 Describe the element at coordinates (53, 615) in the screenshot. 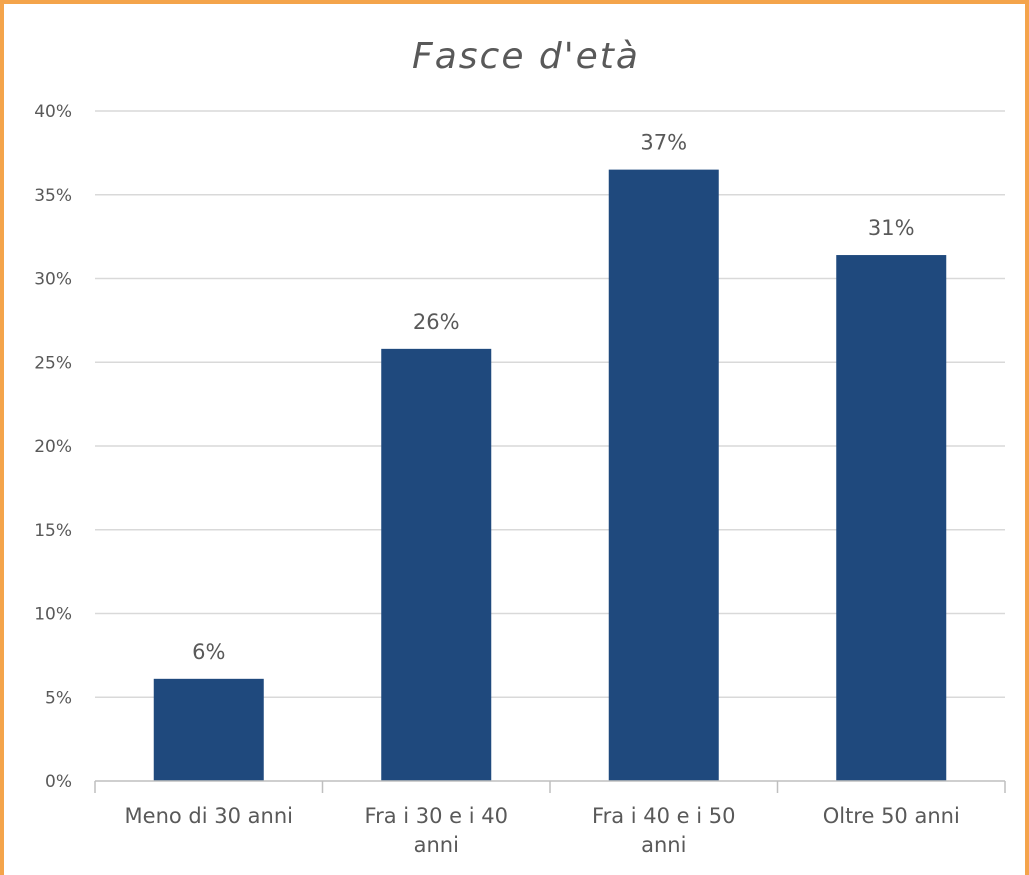

I see `y-tick-label: 10%` at that location.